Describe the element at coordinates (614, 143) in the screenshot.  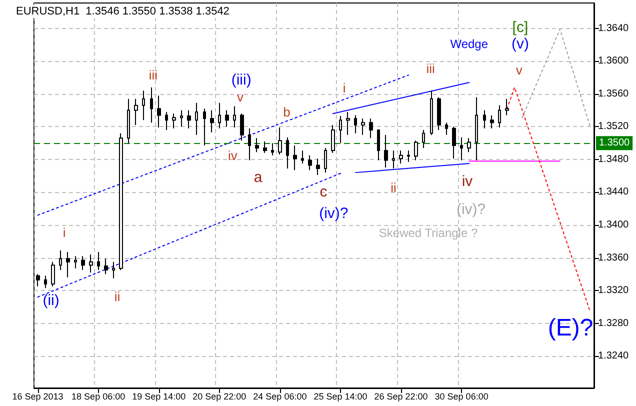
I see `ref-line-label: 1.3500` at that location.